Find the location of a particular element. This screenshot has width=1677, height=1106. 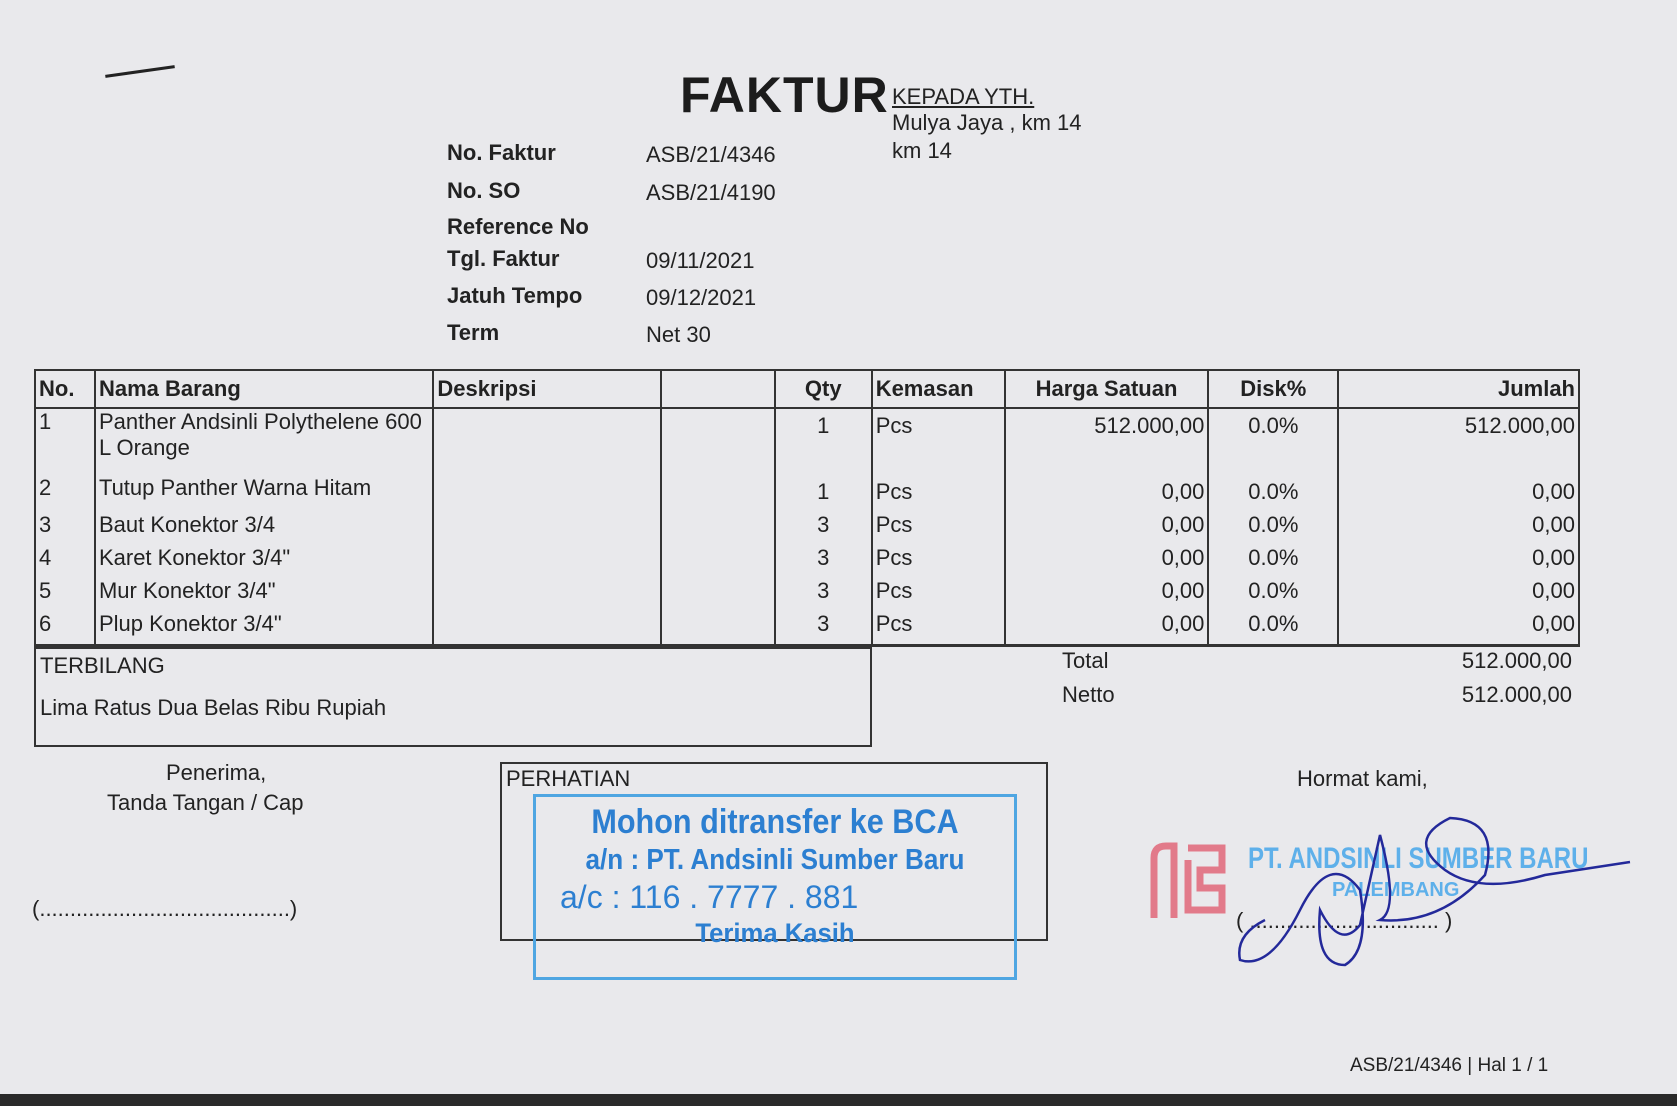

table-row: 4 Karet Konektor 3/4" 3 Pcs 0,00 0.0% 0,00 is located at coordinates (807, 561).